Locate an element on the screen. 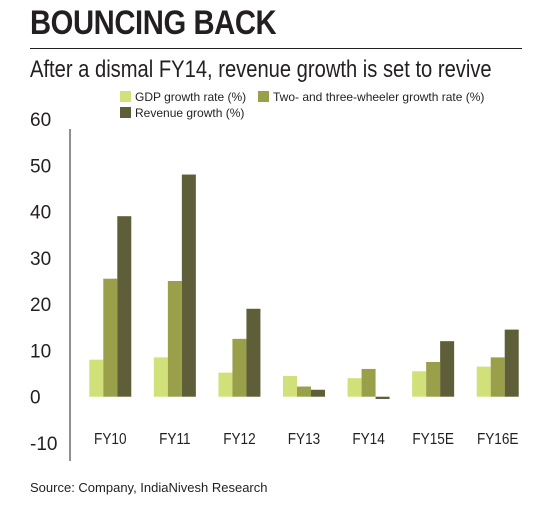 The image size is (550, 505). x-tick-label: FY15E is located at coordinates (433, 439).